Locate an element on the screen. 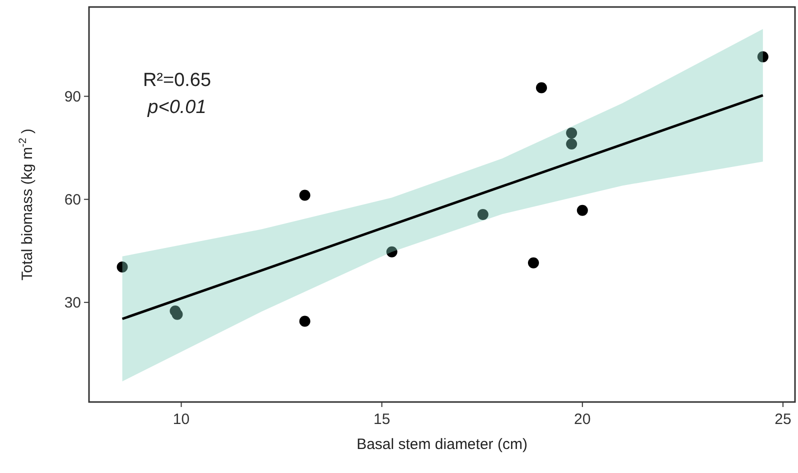 This screenshot has height=473, width=798. annotation: R²=0.65 is located at coordinates (177, 80).